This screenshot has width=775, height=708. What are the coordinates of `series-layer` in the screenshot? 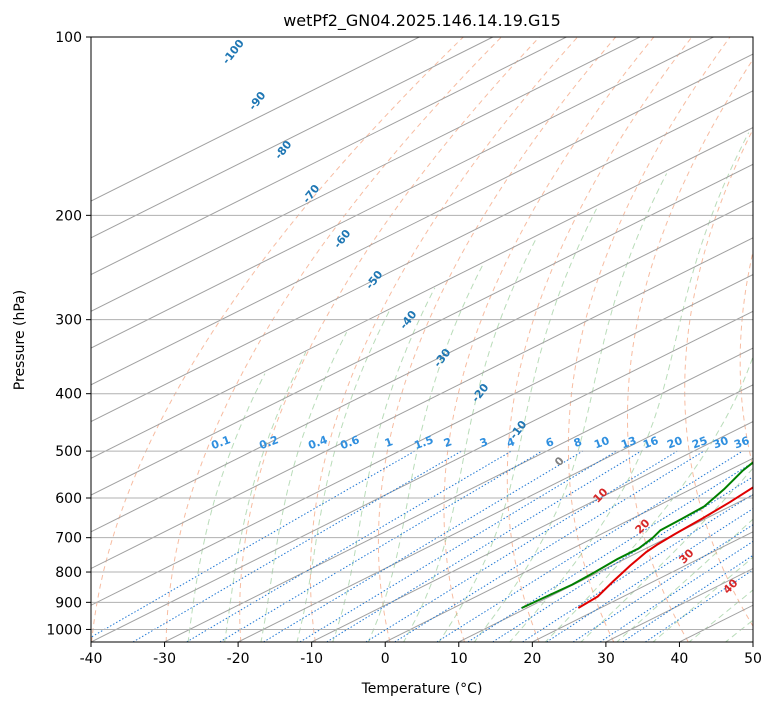 It's located at (637, 535).